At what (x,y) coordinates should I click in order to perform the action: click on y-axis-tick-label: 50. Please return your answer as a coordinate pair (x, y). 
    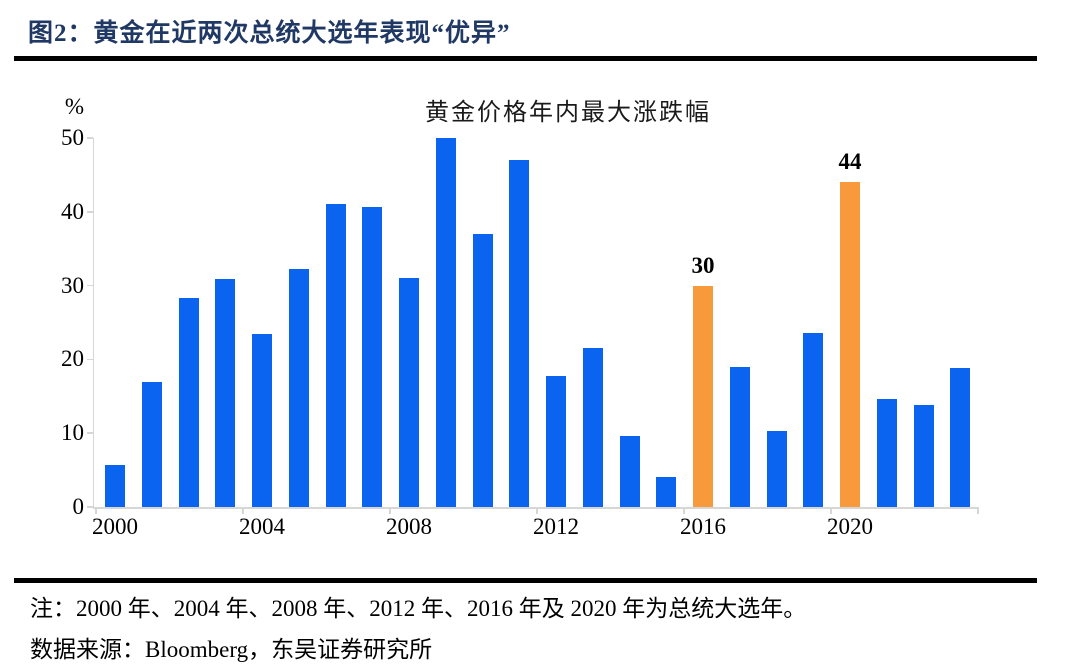
    Looking at the image, I should click on (72, 137).